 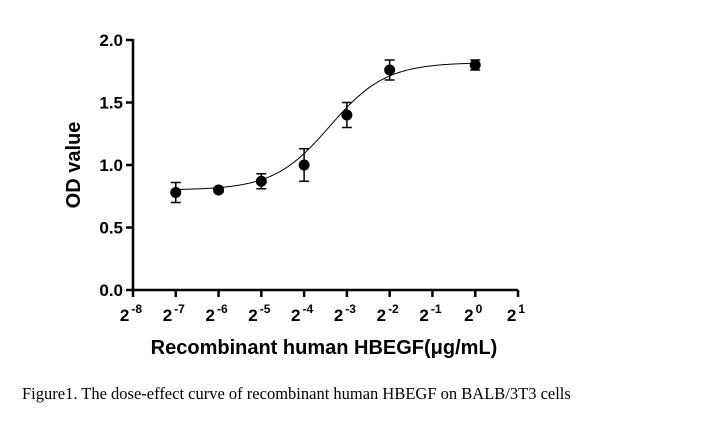 I want to click on y-tick-label: 2.0, so click(x=111, y=40).